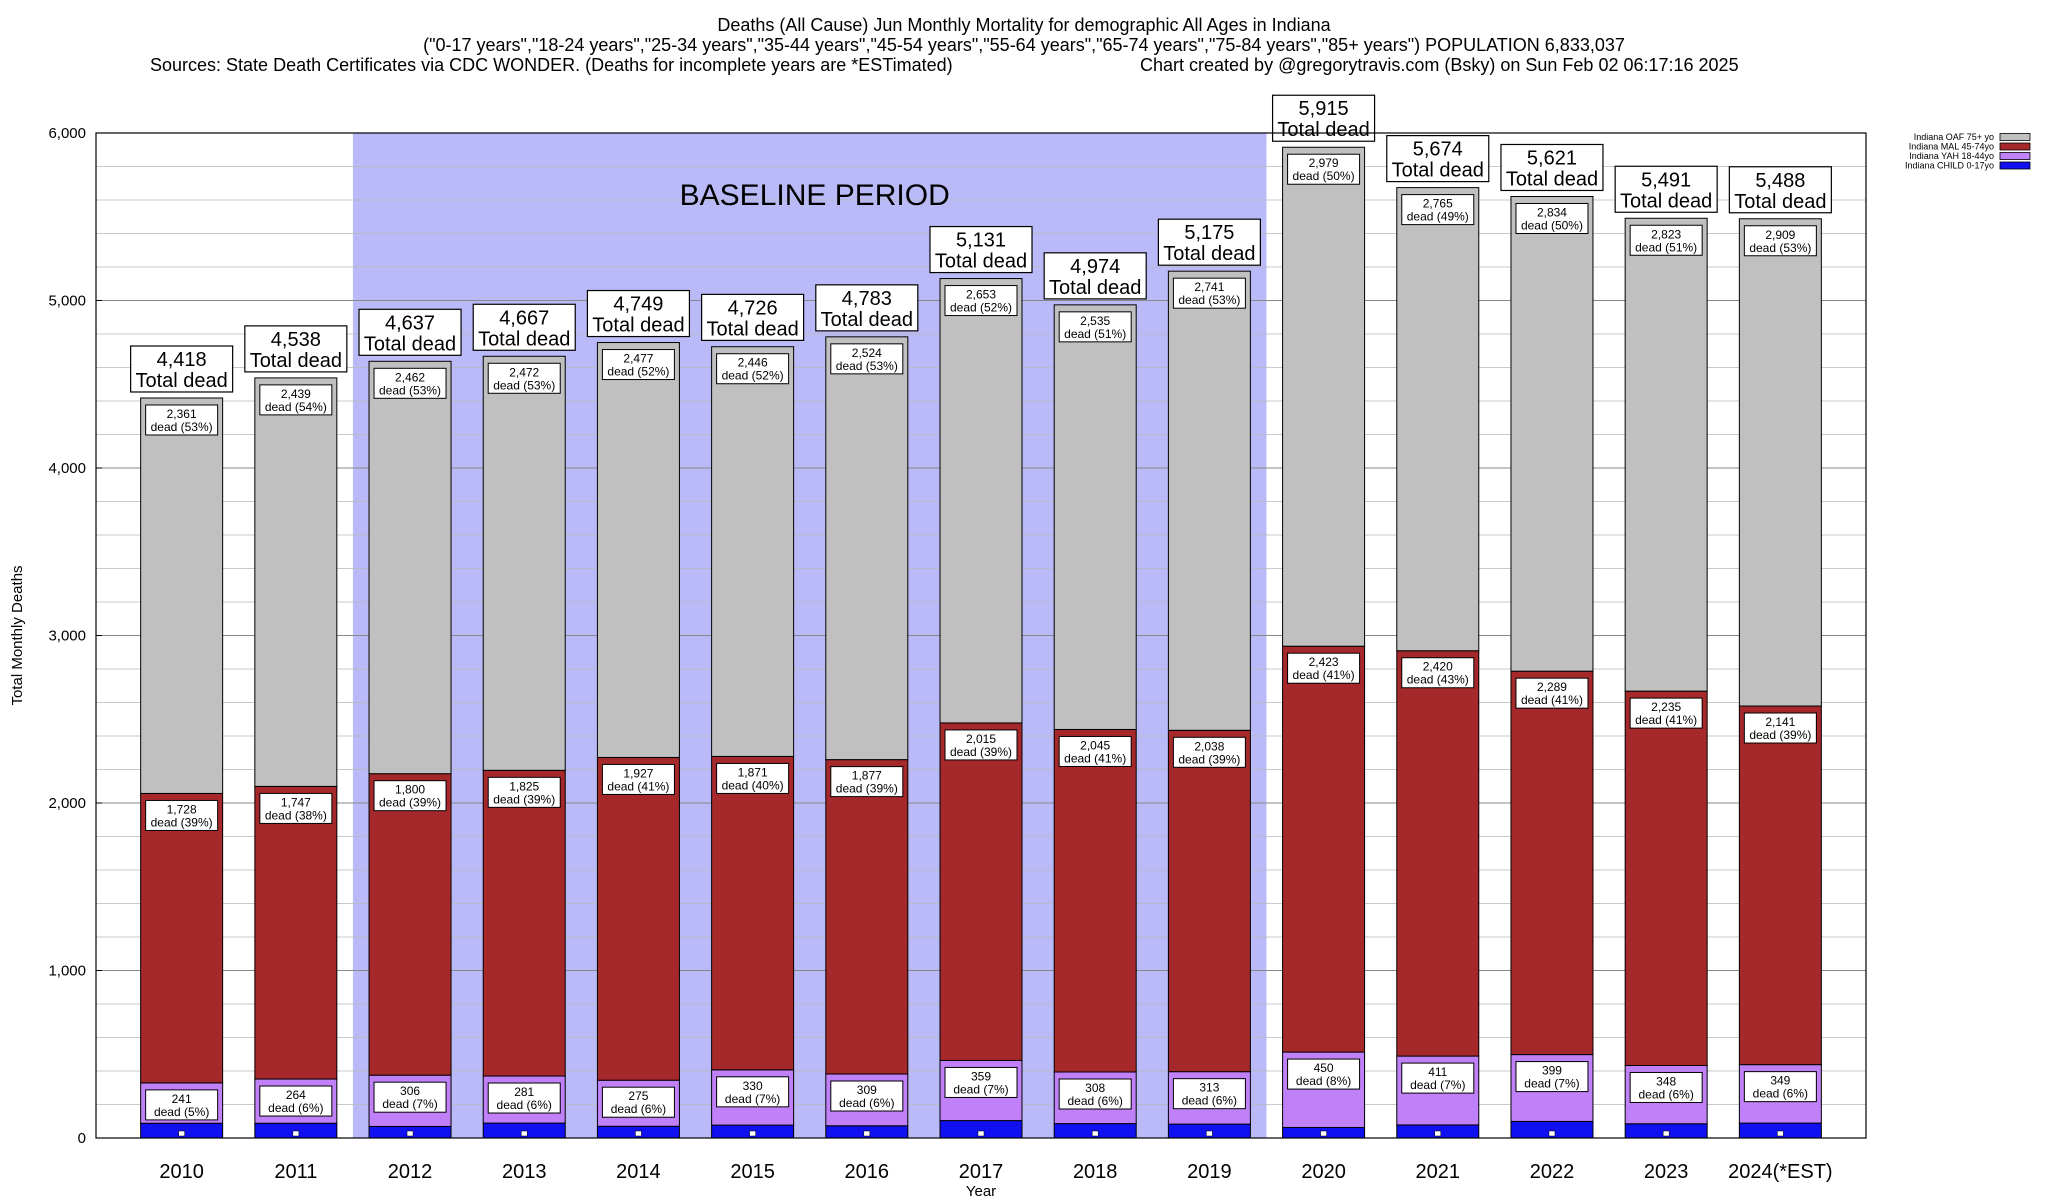  I want to click on segment-value-label: 359, so click(981, 1076).